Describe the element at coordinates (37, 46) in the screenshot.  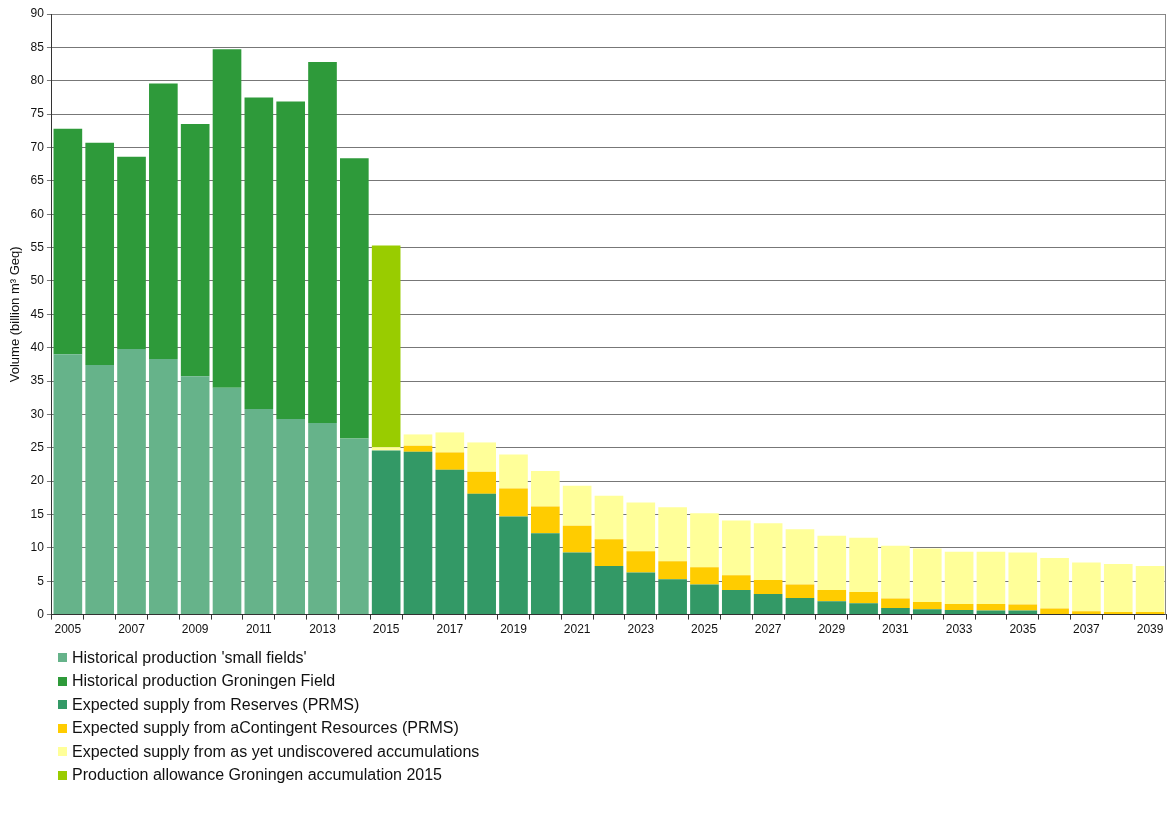
I see `y-tick-label: 85` at that location.